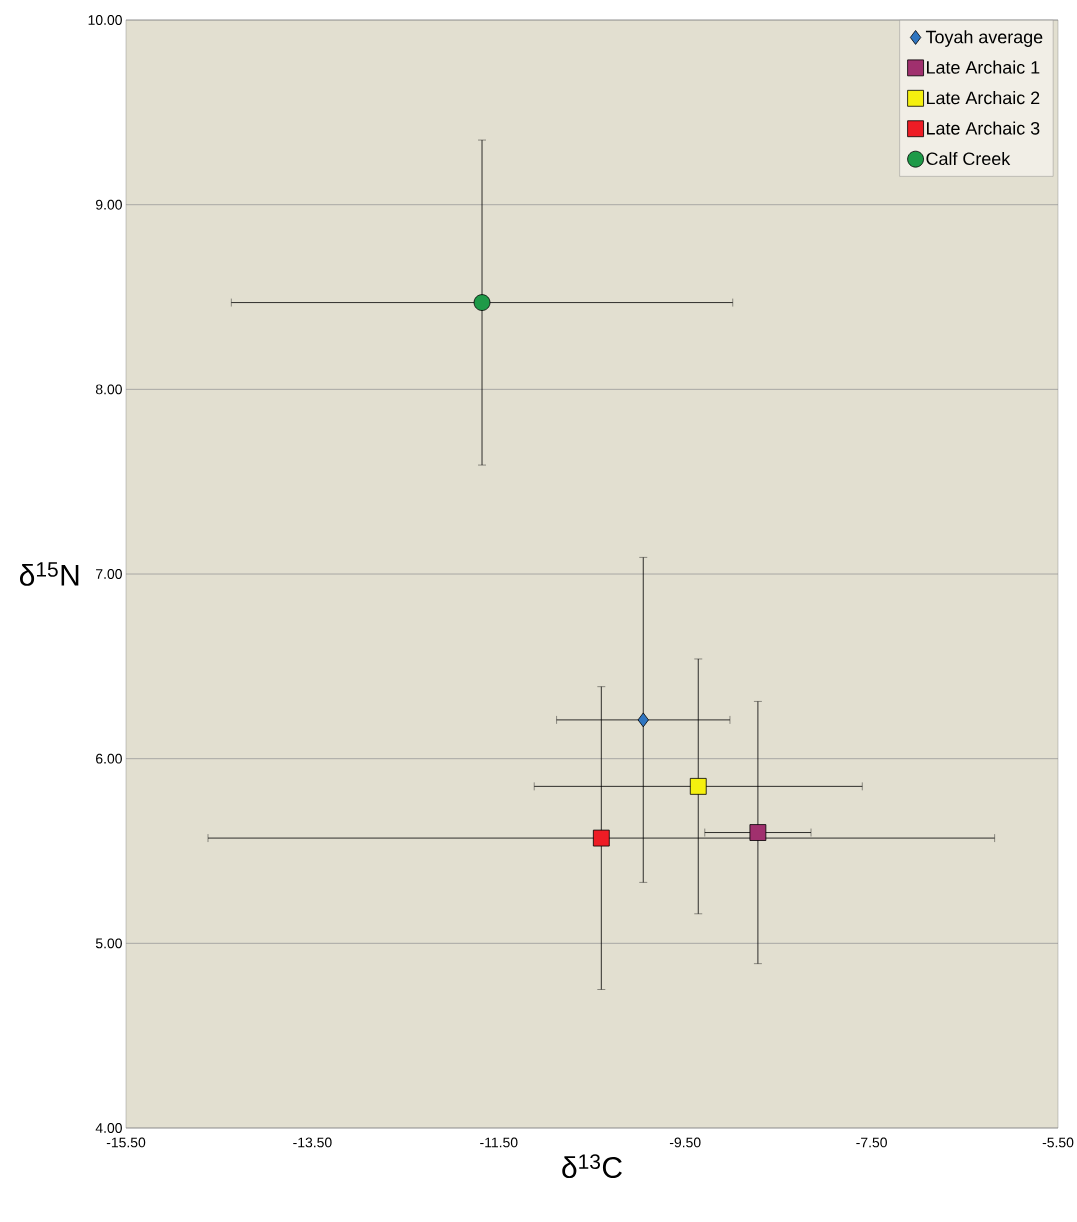 The height and width of the screenshot is (1222, 1077). Describe the element at coordinates (499, 1142) in the screenshot. I see `x-tick-label: -11.50` at that location.